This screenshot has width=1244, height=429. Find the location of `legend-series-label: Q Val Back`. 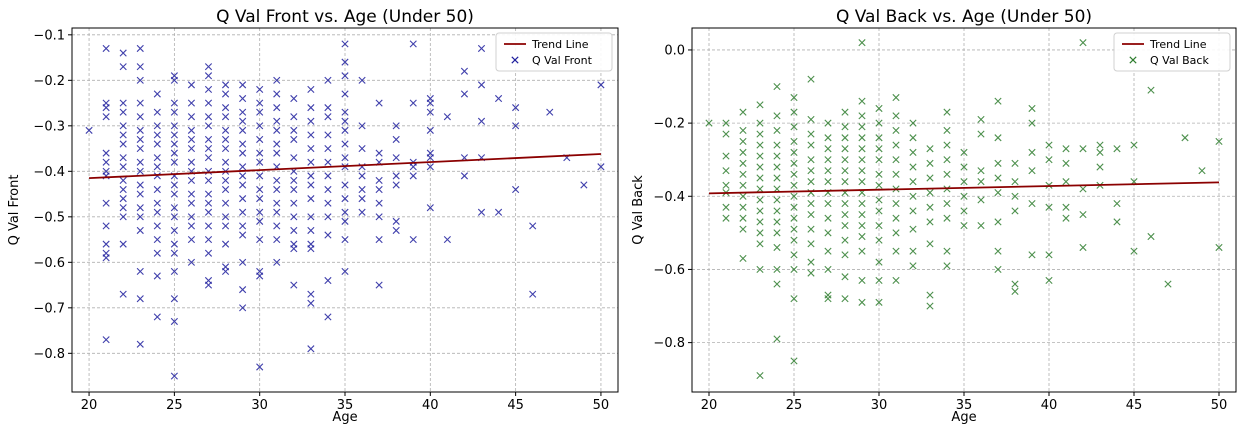

legend-series-label: Q Val Back is located at coordinates (1179, 60).